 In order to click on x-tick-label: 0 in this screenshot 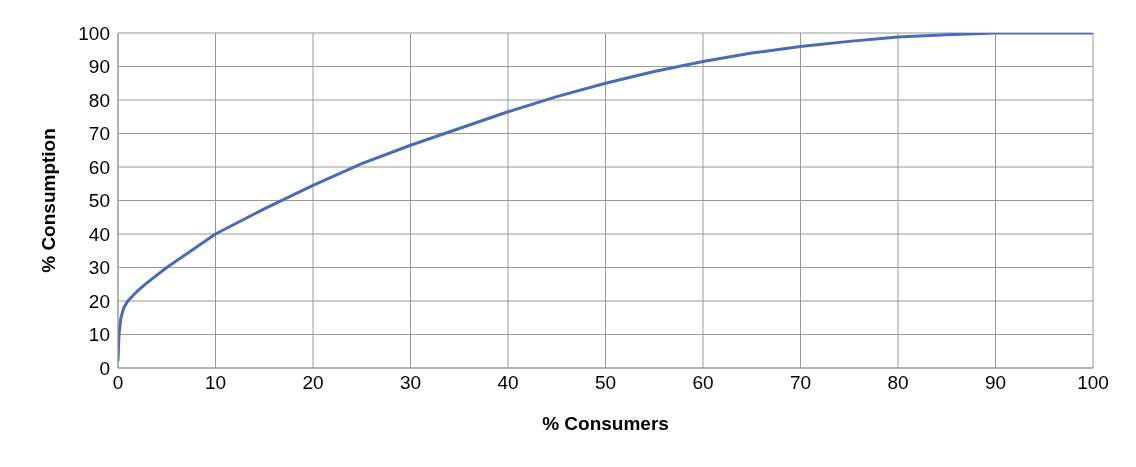, I will do `click(118, 383)`.